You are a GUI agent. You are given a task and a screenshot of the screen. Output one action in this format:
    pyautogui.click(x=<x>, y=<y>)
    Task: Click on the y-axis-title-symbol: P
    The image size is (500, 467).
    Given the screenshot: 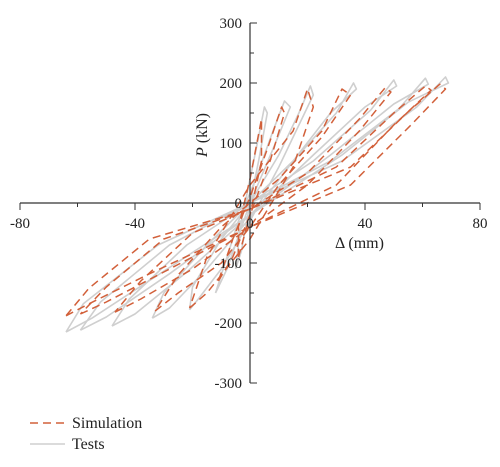 What is the action you would take?
    pyautogui.click(x=202, y=152)
    